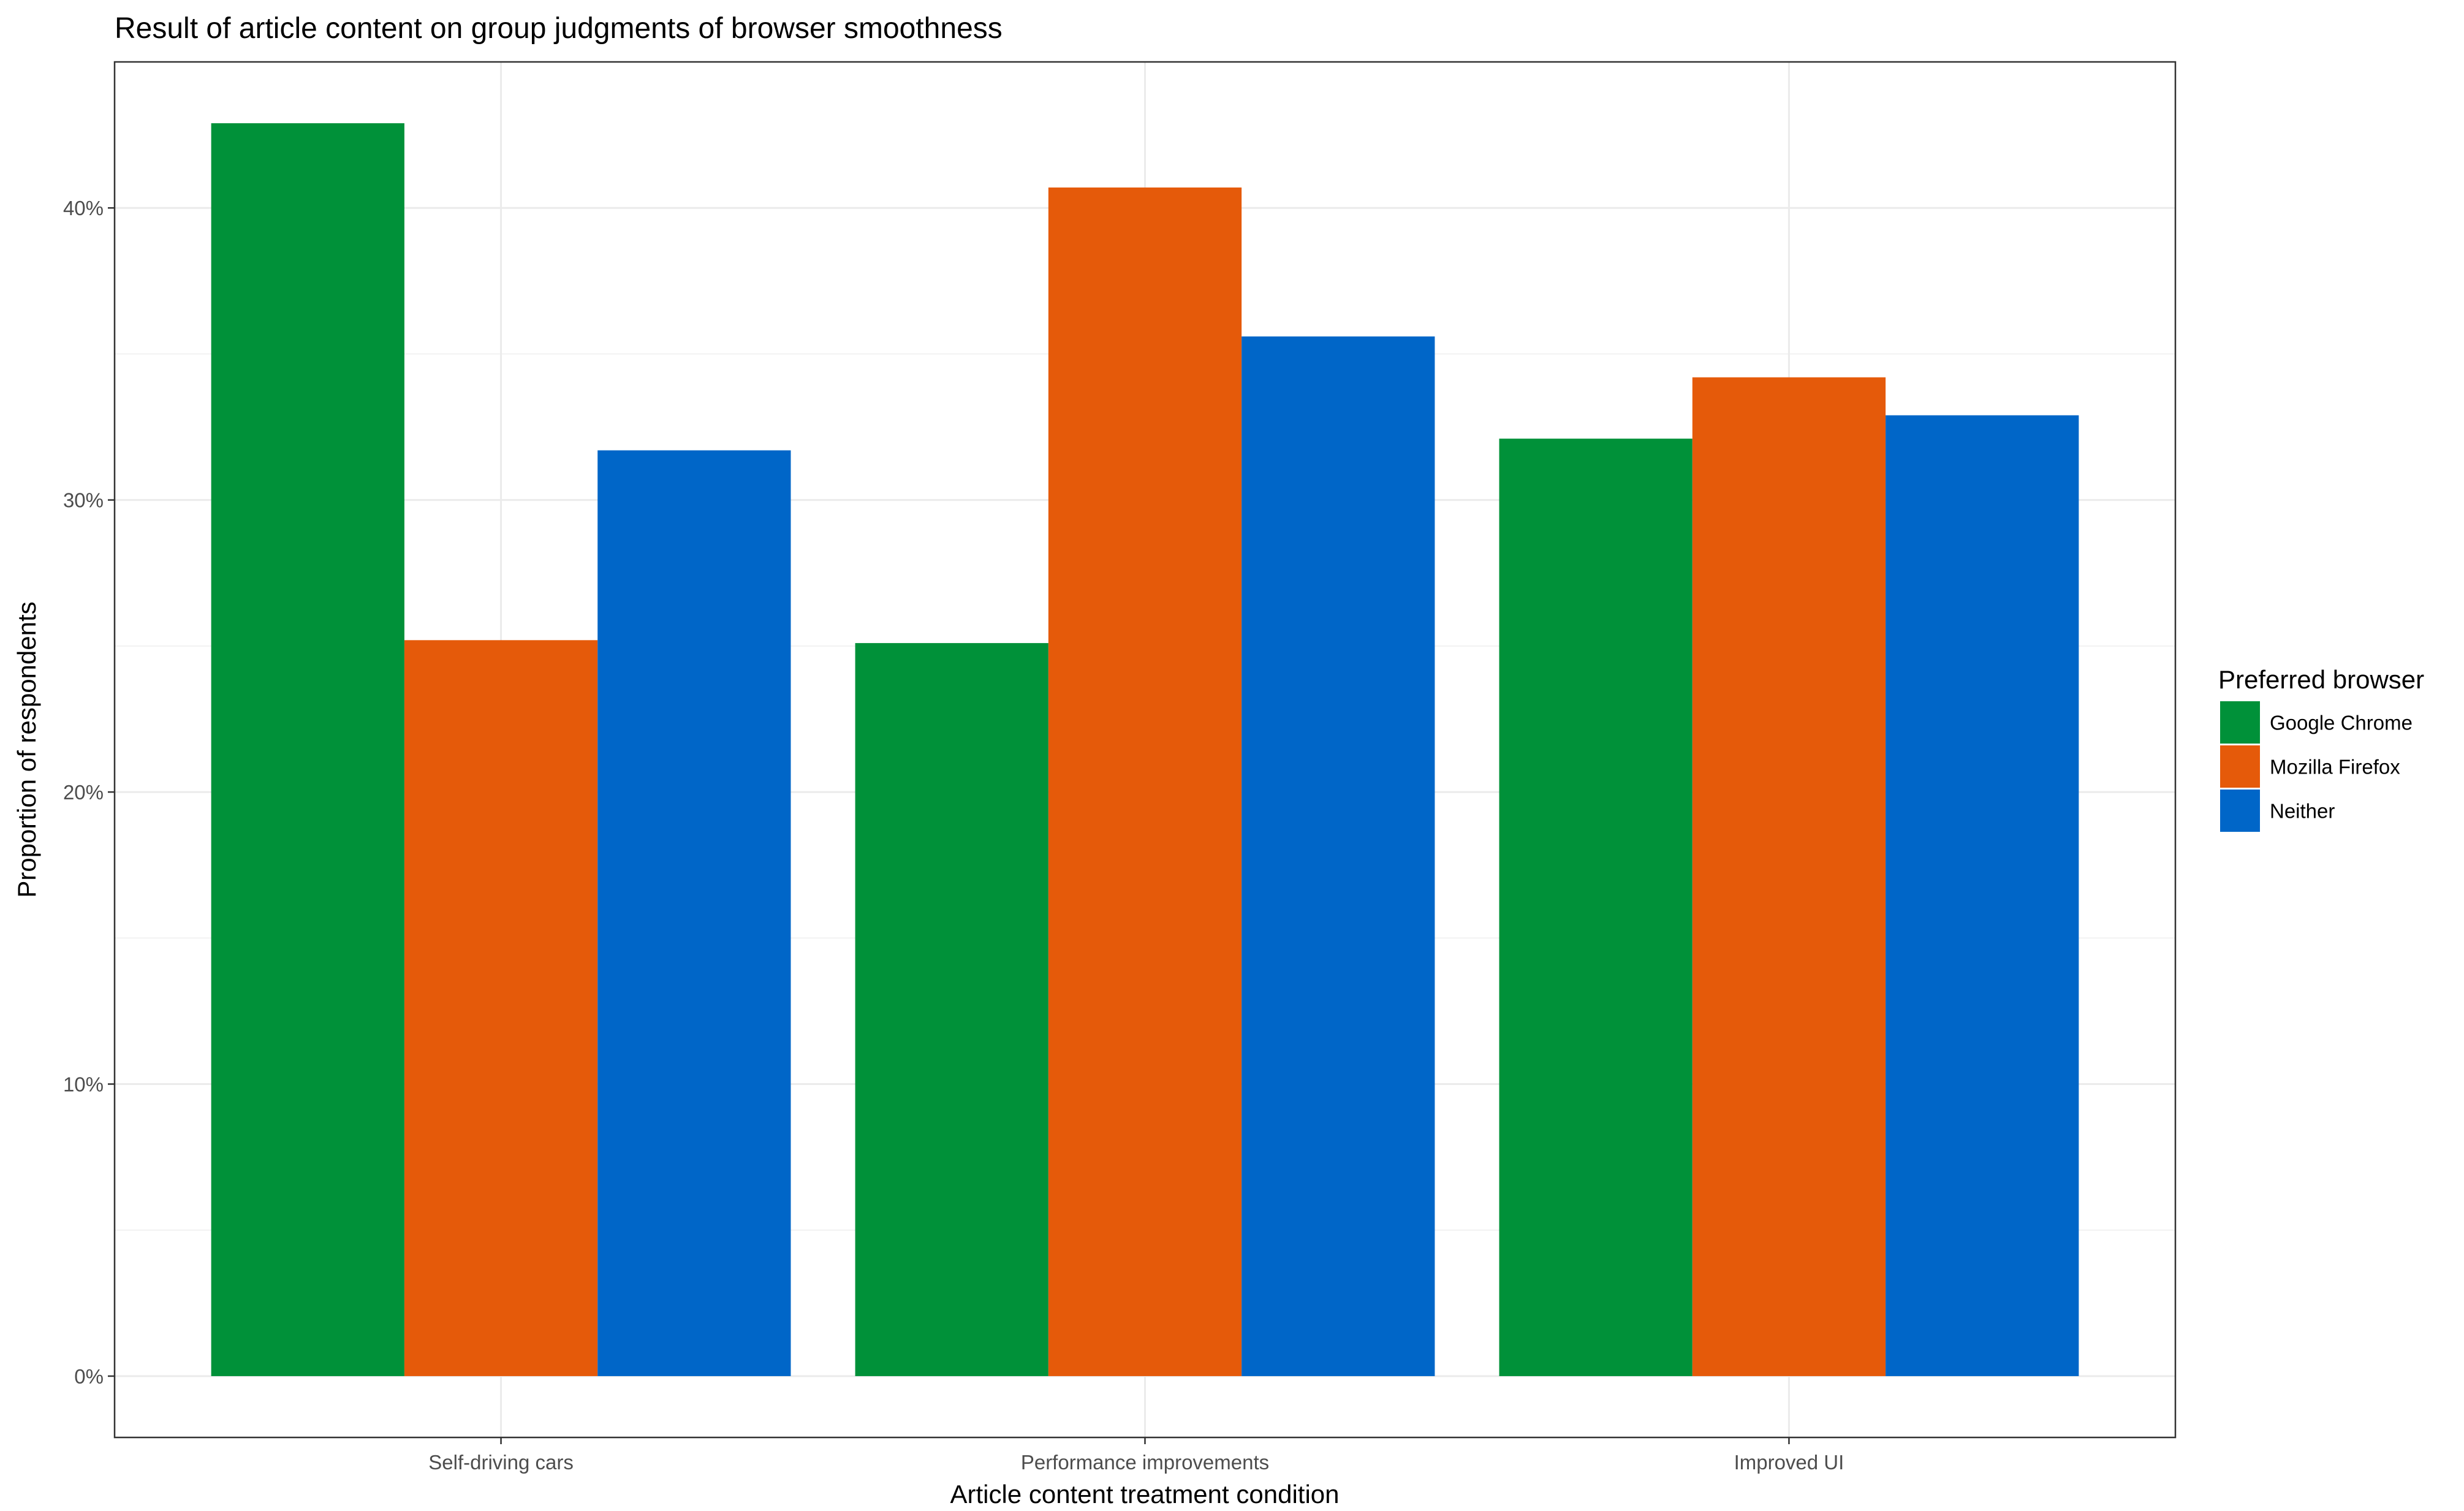 This screenshot has width=2464, height=1511. What do you see at coordinates (2240, 766) in the screenshot?
I see `legend-key-mozilla-firefox` at bounding box center [2240, 766].